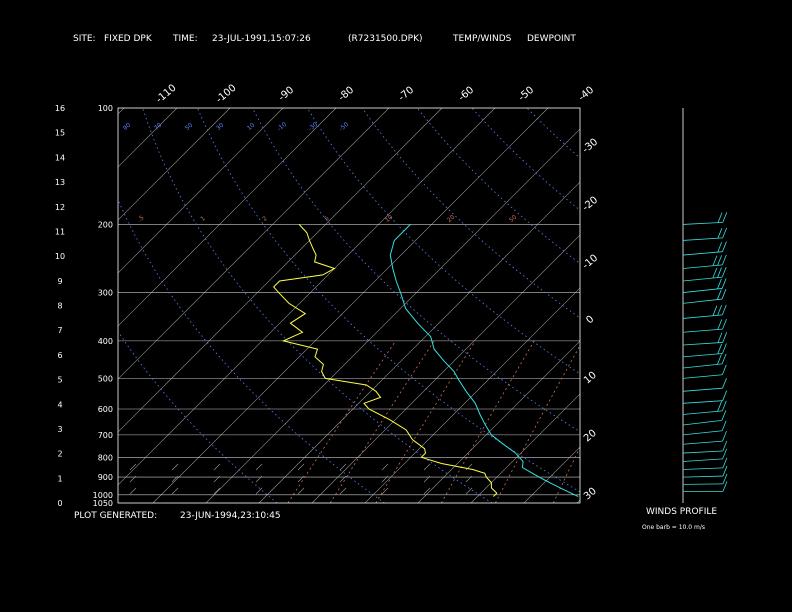 This screenshot has height=612, width=792. What do you see at coordinates (59, 281) in the screenshot?
I see `height-label: 9` at bounding box center [59, 281].